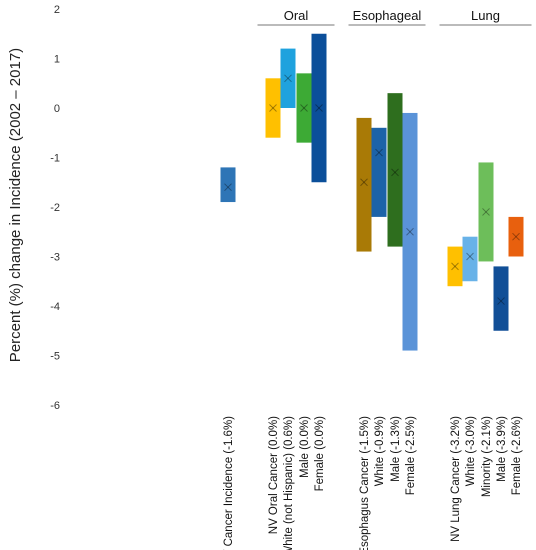 This screenshot has height=550, width=536. I want to click on category-label: NV Cancer Incidence (-1.6%), so click(229, 483).